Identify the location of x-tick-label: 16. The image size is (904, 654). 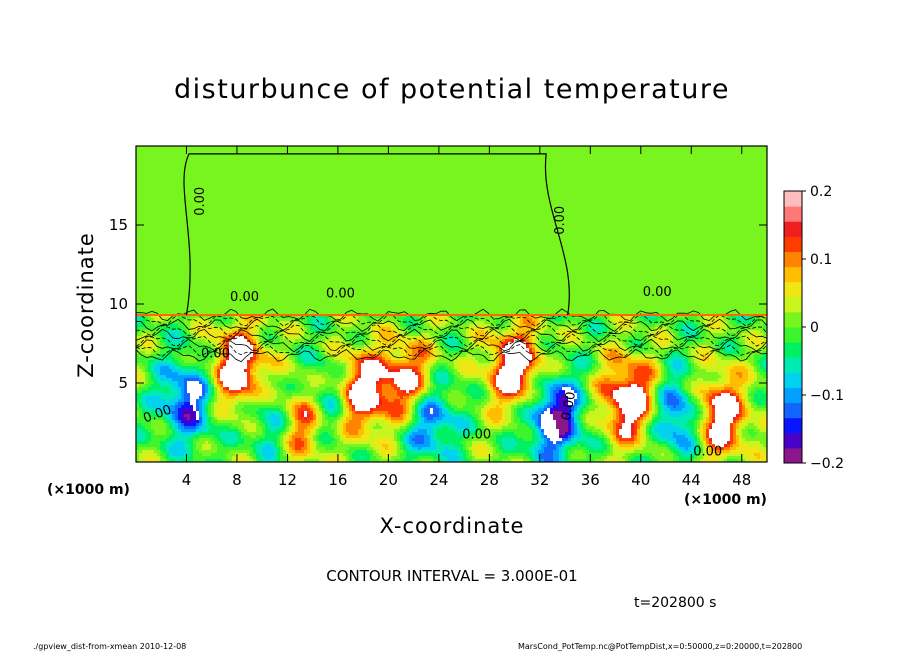
(337, 480).